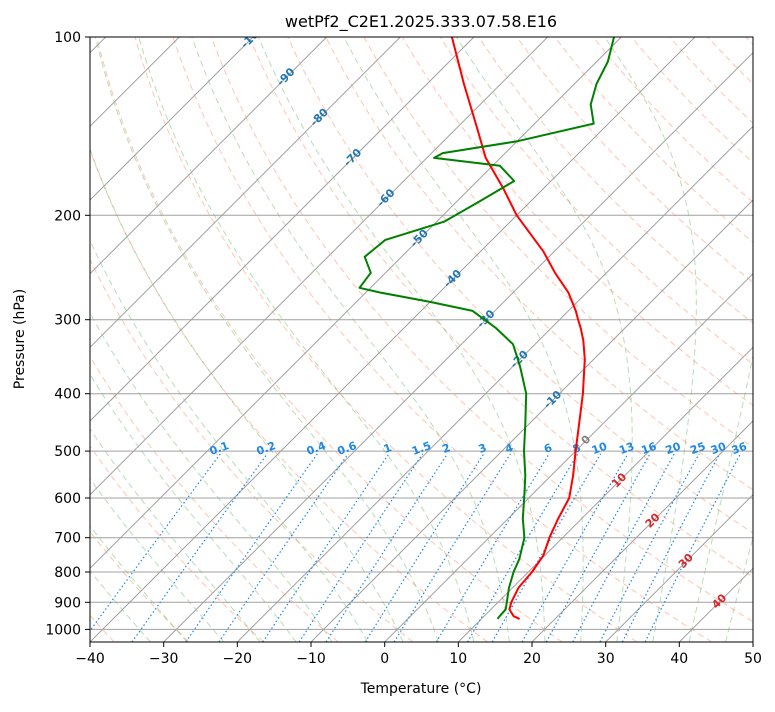 Image resolution: width=775 pixels, height=712 pixels. I want to click on x-tick-label: −10, so click(311, 659).